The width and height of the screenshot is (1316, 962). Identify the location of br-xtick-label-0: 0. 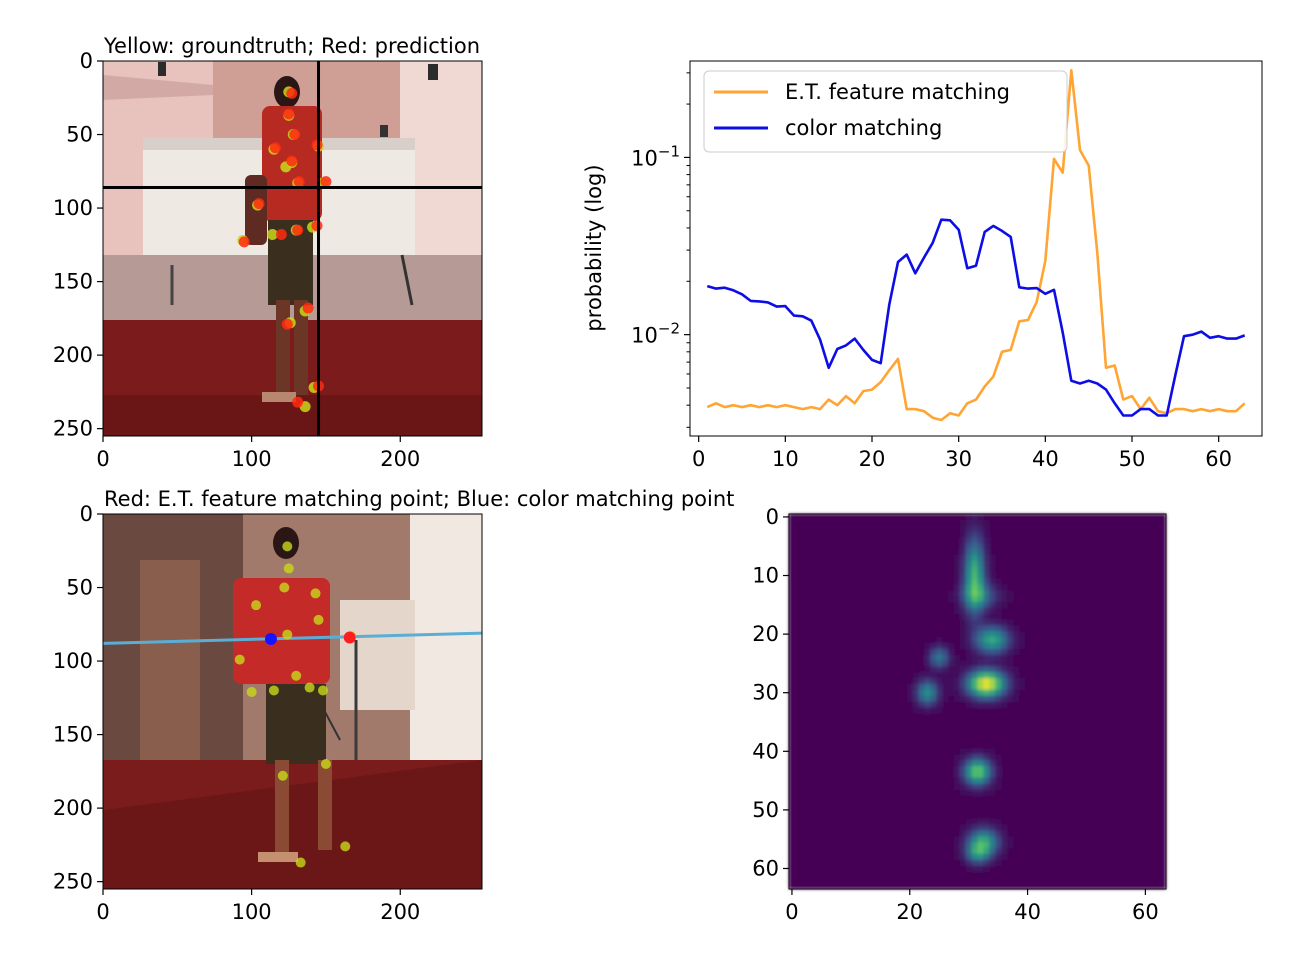
(791, 912).